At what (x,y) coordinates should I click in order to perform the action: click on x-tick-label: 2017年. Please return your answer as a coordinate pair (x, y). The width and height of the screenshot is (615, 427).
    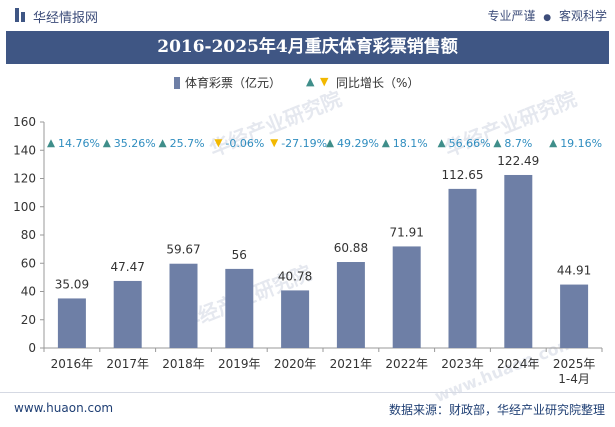
    Looking at the image, I should click on (127, 364).